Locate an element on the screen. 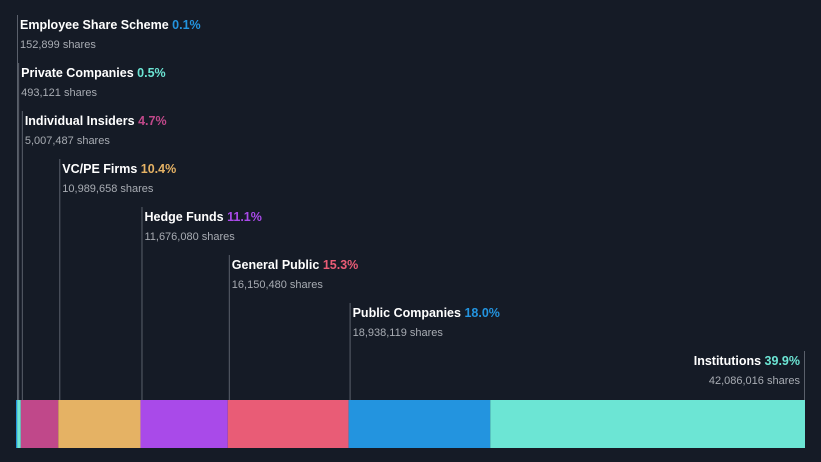  shares-count-institutions: 42,086,016 shares is located at coordinates (755, 381).